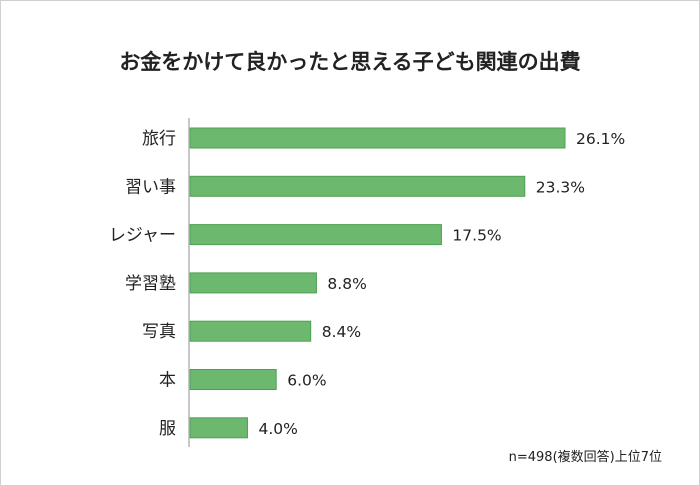 The height and width of the screenshot is (486, 700). What do you see at coordinates (159, 139) in the screenshot?
I see `category-label: 旅行` at bounding box center [159, 139].